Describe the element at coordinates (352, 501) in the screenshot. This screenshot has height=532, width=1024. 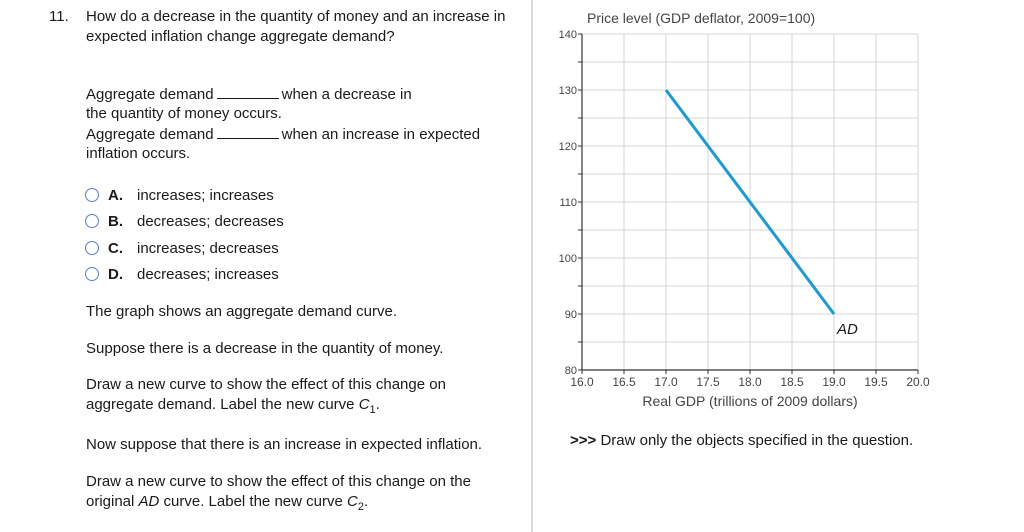
I see `curve-label-c2: C` at that location.